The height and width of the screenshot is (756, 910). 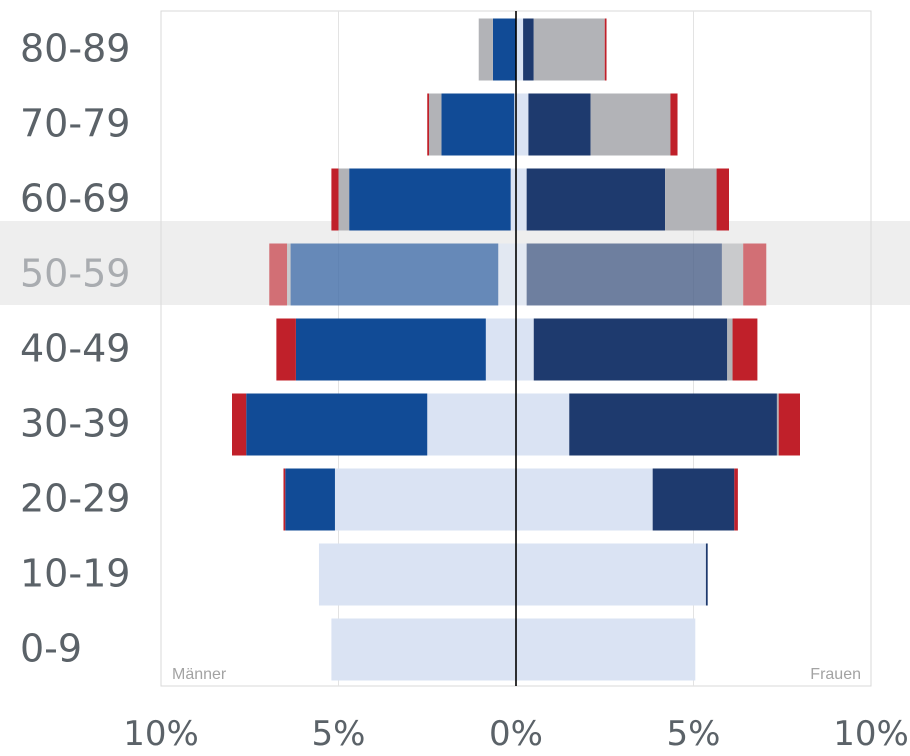 I want to click on bar-male-30-39-base, so click(x=471, y=424).